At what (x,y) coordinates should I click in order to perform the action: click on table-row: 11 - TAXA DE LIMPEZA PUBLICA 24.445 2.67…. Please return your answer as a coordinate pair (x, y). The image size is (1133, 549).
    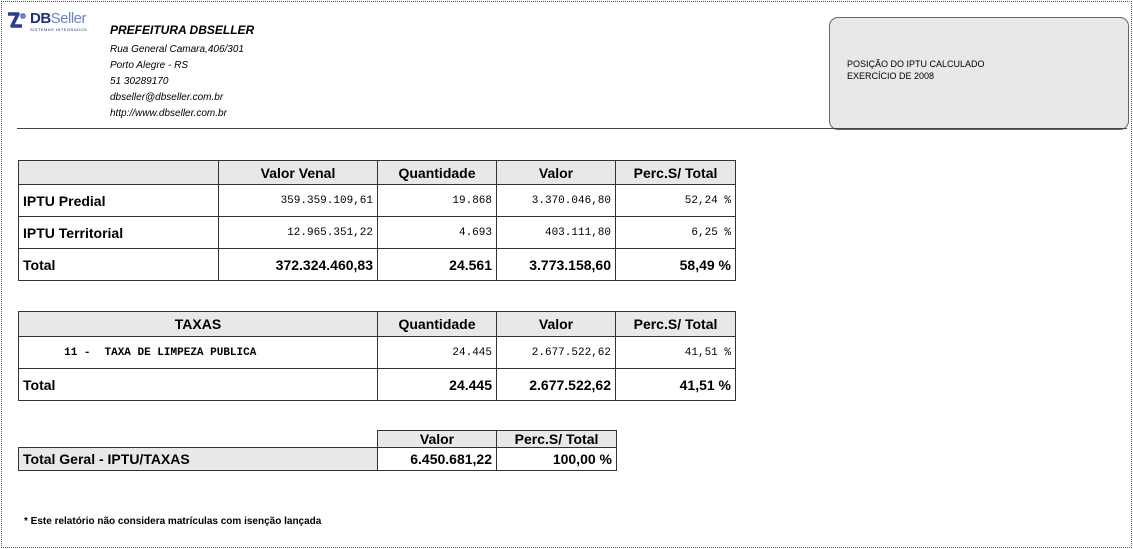
    Looking at the image, I should click on (377, 352).